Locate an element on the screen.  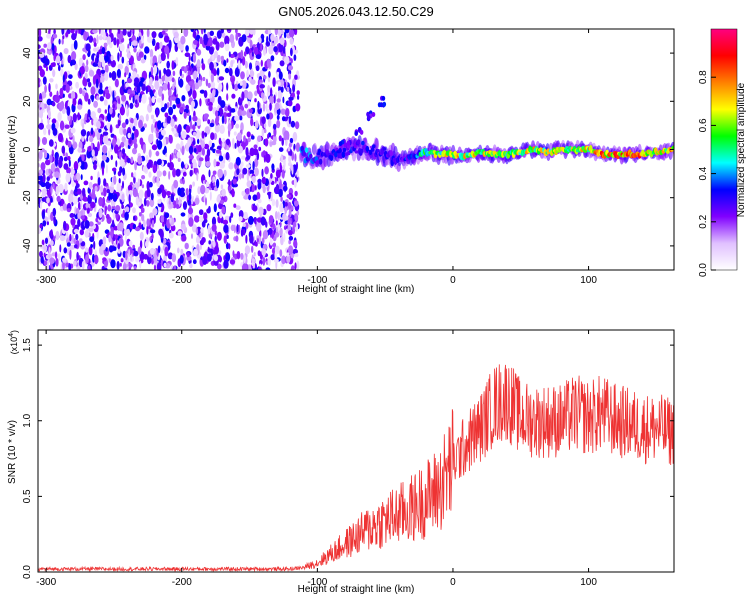
x-tick-label: -200 is located at coordinates (182, 582).